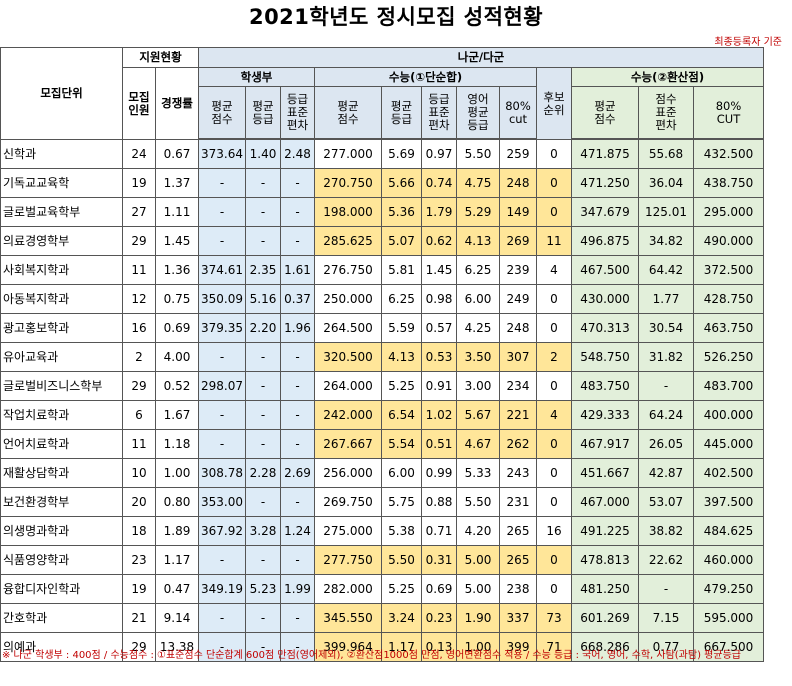 The width and height of the screenshot is (792, 686). I want to click on suneung-converted-value: 26.05, so click(666, 444).